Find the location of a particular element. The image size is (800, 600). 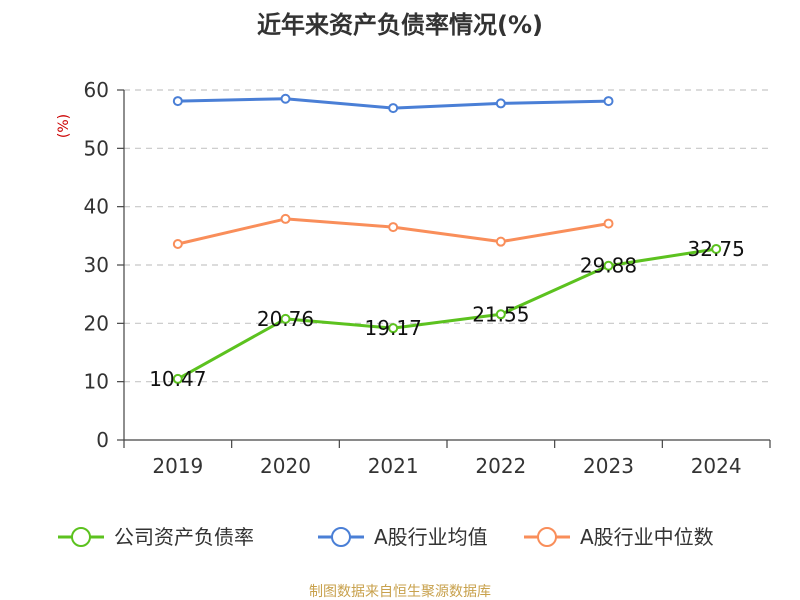

legend-label: A股行业均值 is located at coordinates (431, 537).